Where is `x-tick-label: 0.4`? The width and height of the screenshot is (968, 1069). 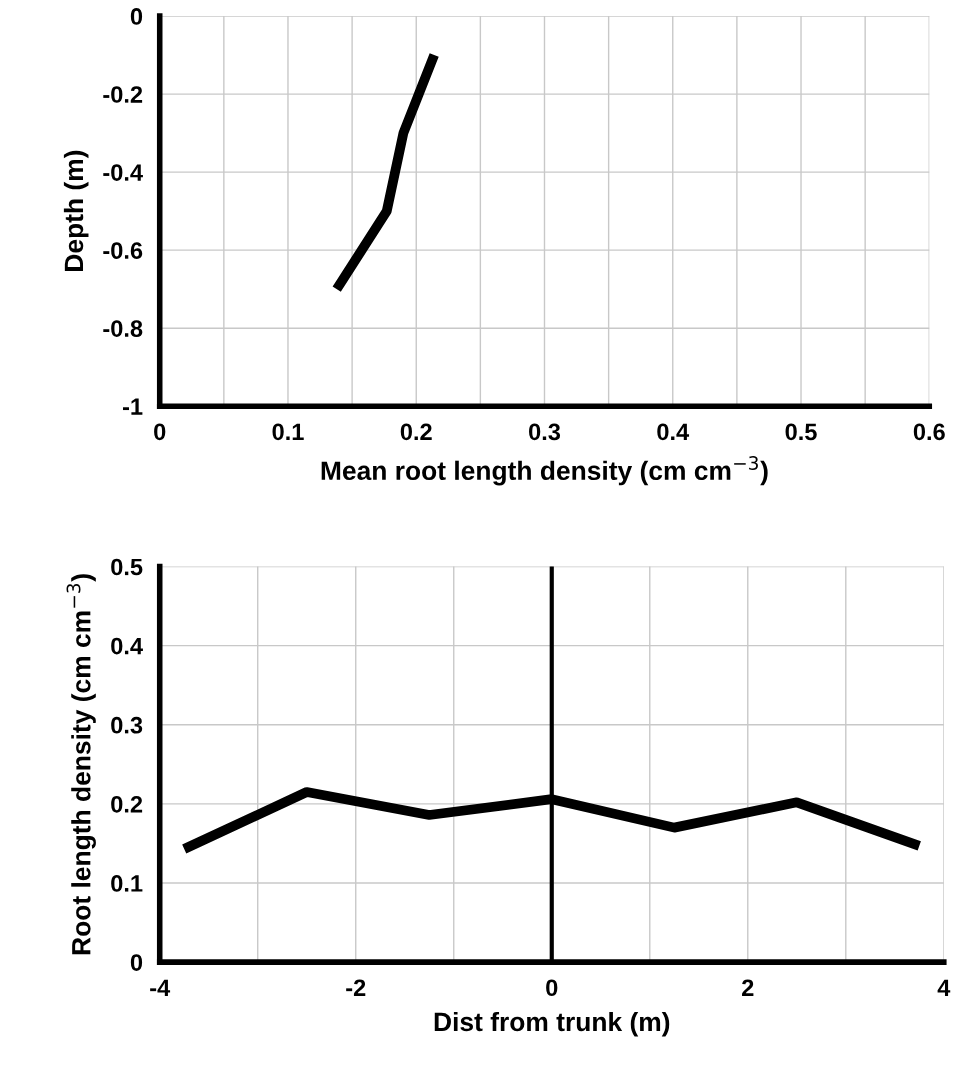 x-tick-label: 0.4 is located at coordinates (673, 432).